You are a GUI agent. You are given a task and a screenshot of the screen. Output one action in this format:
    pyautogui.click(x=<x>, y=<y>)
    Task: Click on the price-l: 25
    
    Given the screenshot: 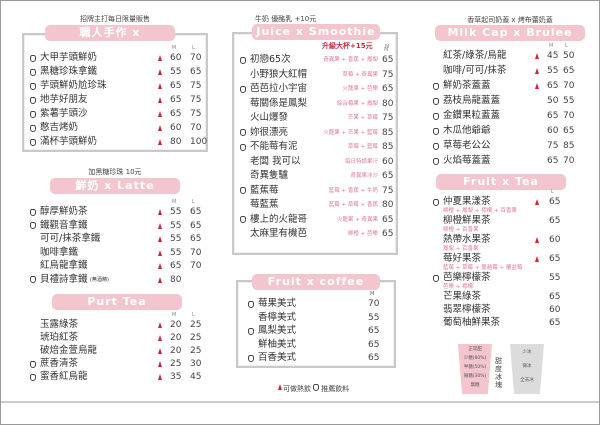 What is the action you would take?
    pyautogui.click(x=196, y=351)
    